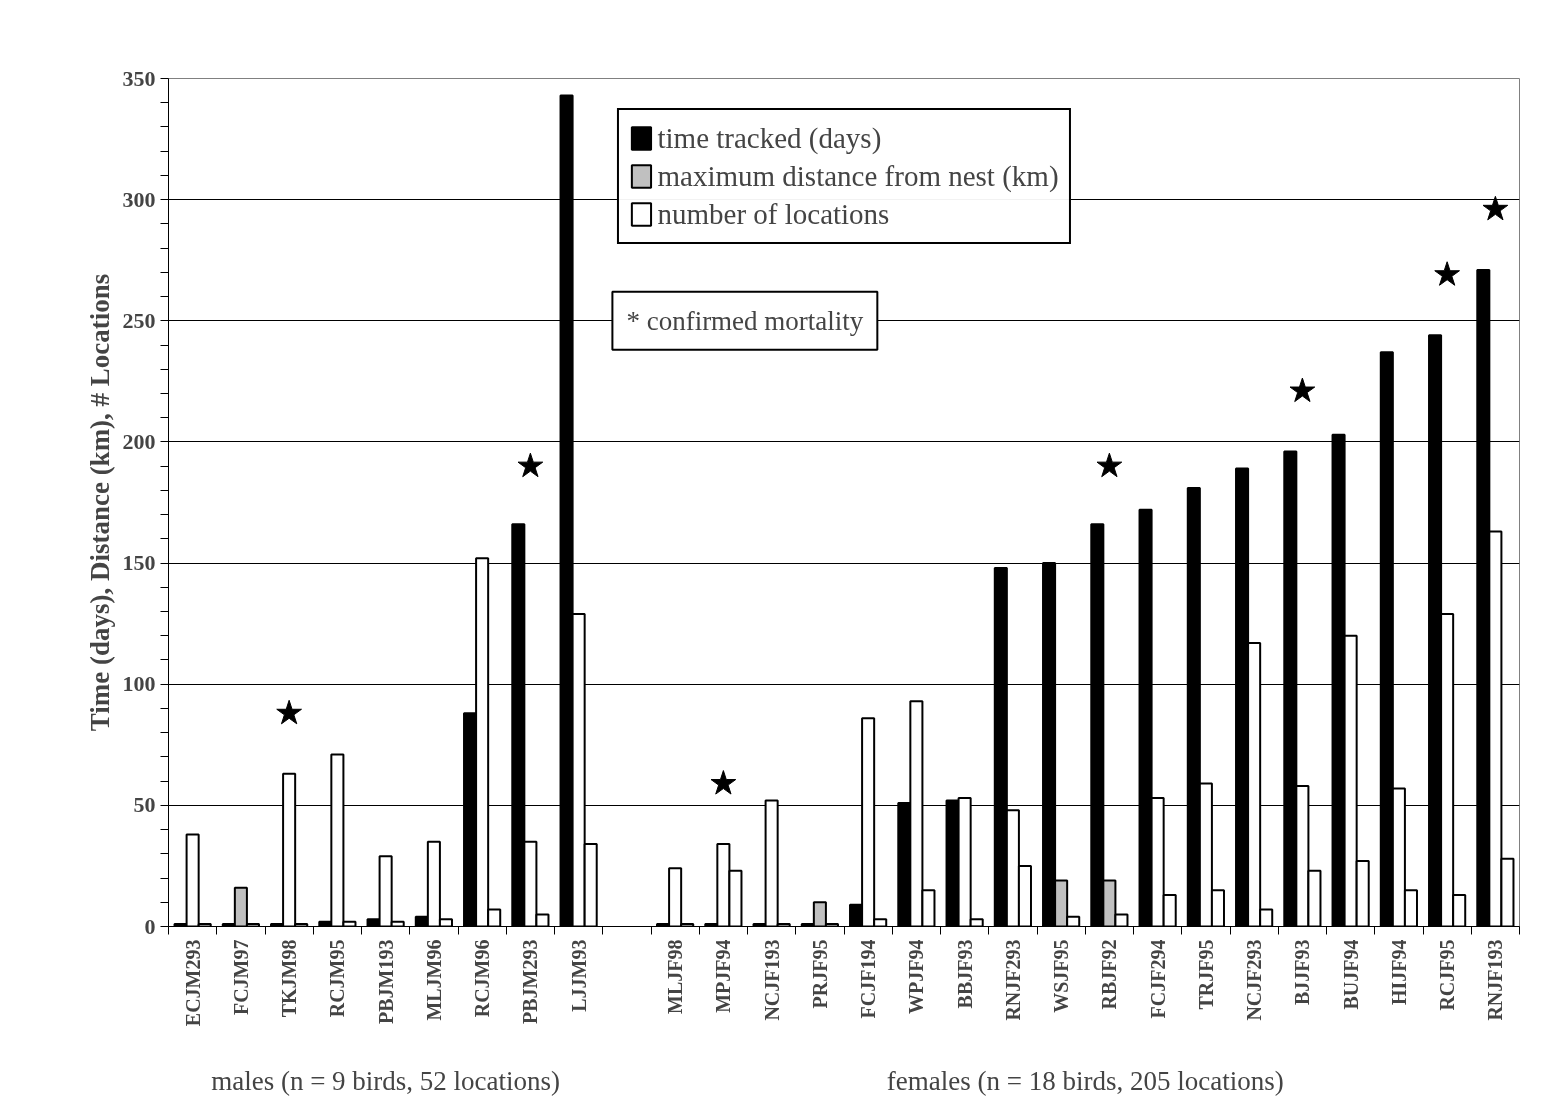 Image resolution: width=1559 pixels, height=1098 pixels. Describe the element at coordinates (1085, 1080) in the screenshot. I see `text: females (n = 18 birds, 205 locations)` at that location.